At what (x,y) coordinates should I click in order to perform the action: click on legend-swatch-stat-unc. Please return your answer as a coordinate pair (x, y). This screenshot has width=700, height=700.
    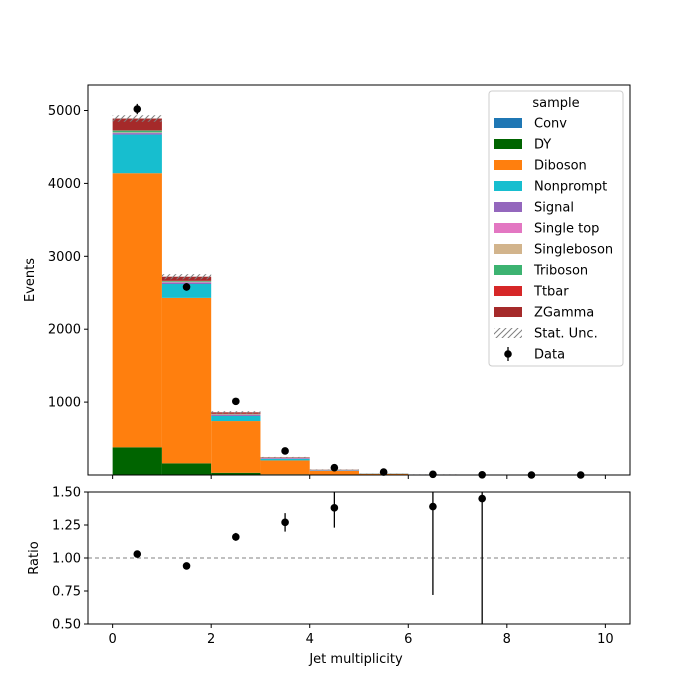
    Looking at the image, I should click on (508, 333).